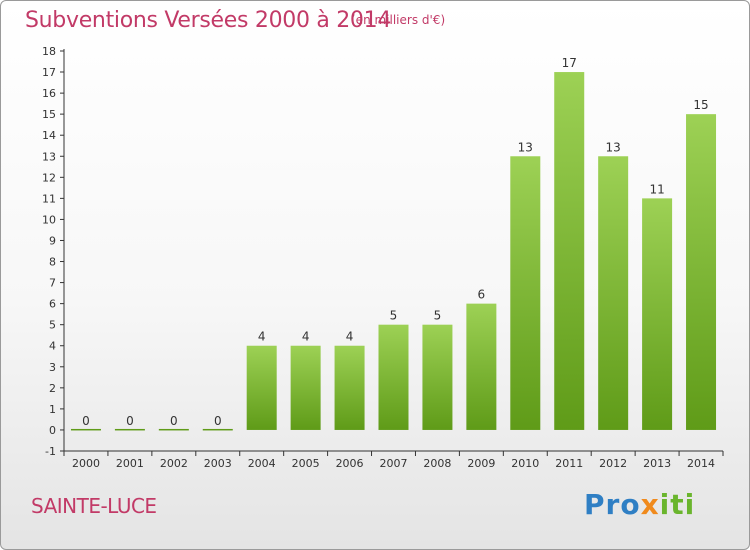  What do you see at coordinates (130, 463) in the screenshot?
I see `x-tick-label: 2001` at bounding box center [130, 463].